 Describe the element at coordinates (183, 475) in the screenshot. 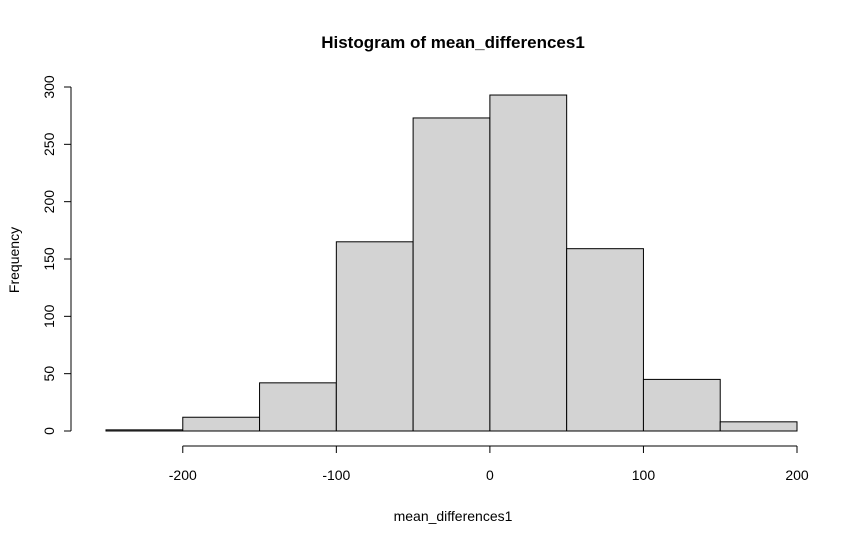

I see `x-tick-label: -200` at that location.